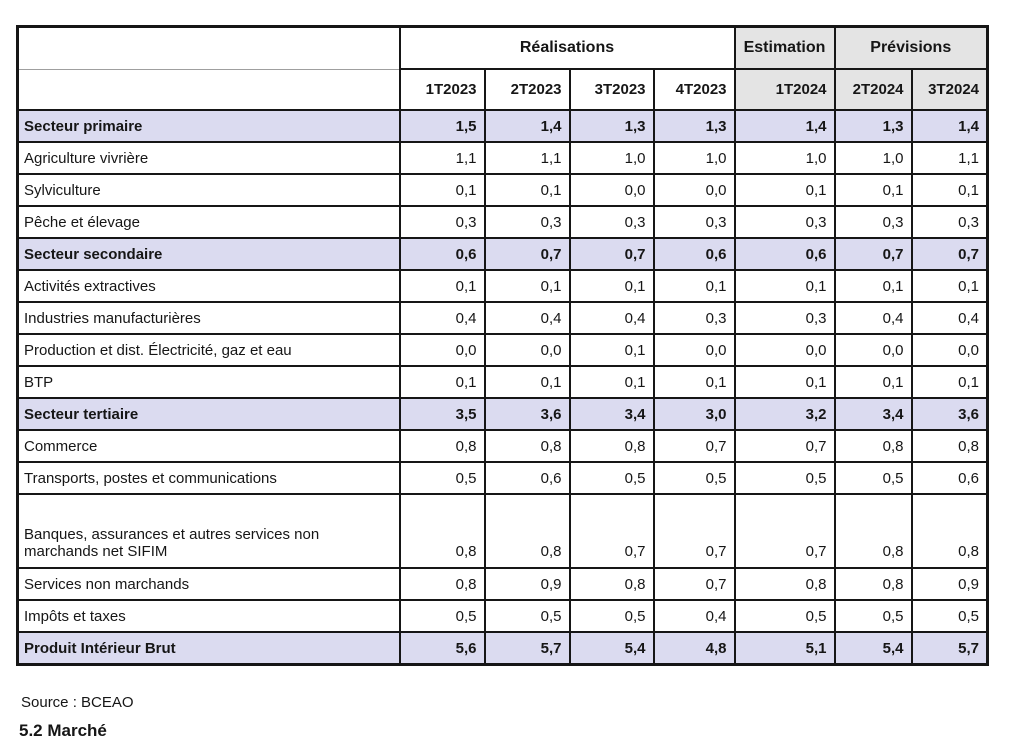  Describe the element at coordinates (77, 702) in the screenshot. I see `source-note: Source : BCEAO` at that location.